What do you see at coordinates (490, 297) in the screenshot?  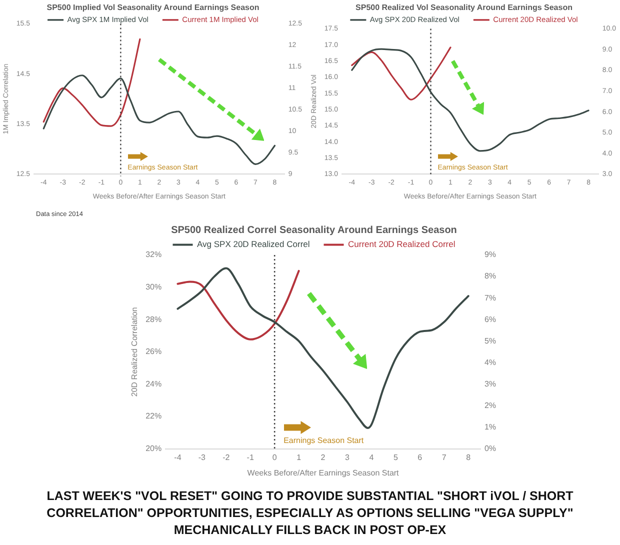 I see `y2-tick-label: 7%` at bounding box center [490, 297].